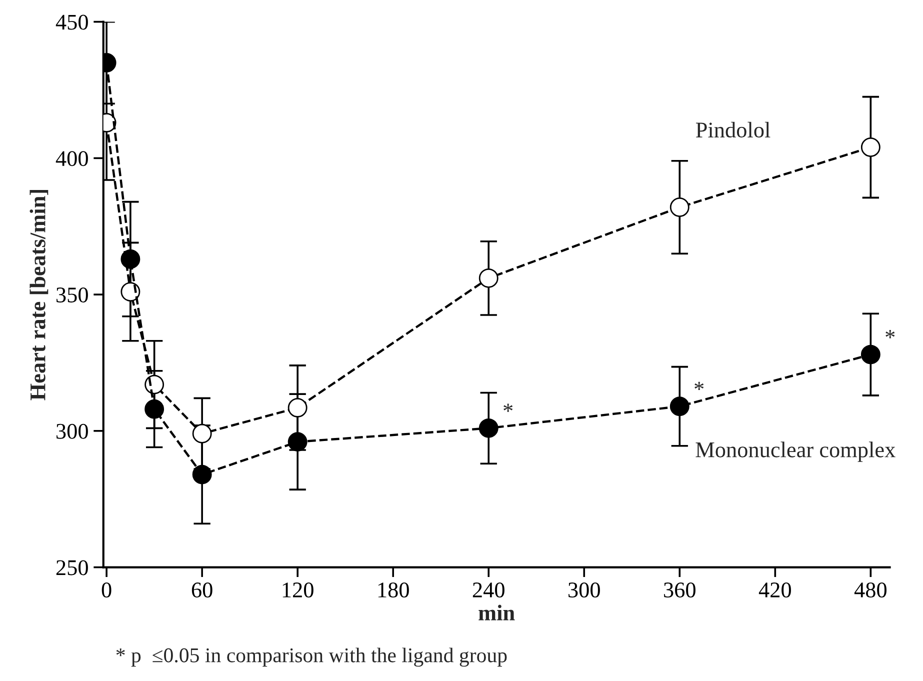 The height and width of the screenshot is (681, 923). Describe the element at coordinates (680, 590) in the screenshot. I see `x-tick-label: 360` at that location.